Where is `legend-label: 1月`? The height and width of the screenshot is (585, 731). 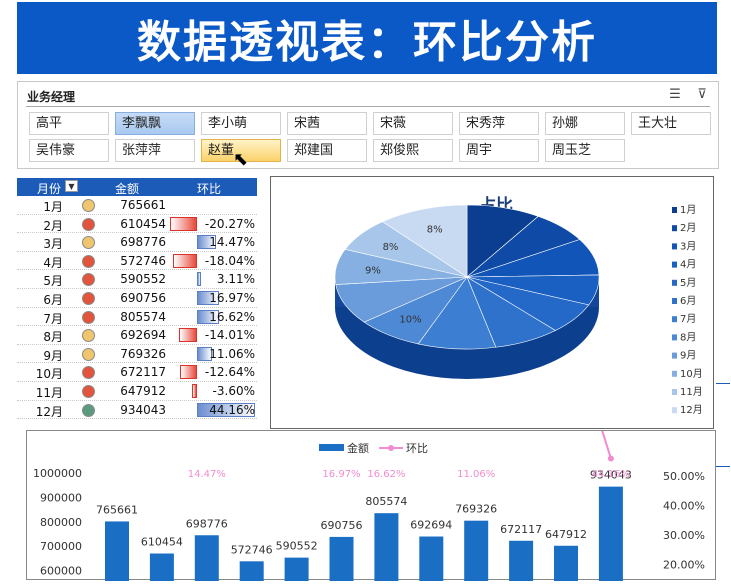
legend-label: 1月 is located at coordinates (688, 210).